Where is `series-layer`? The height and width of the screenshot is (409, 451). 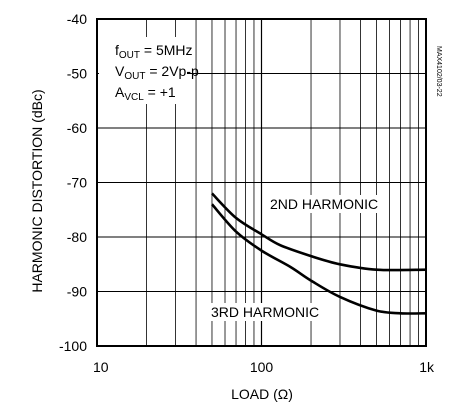
series-layer is located at coordinates (319, 253).